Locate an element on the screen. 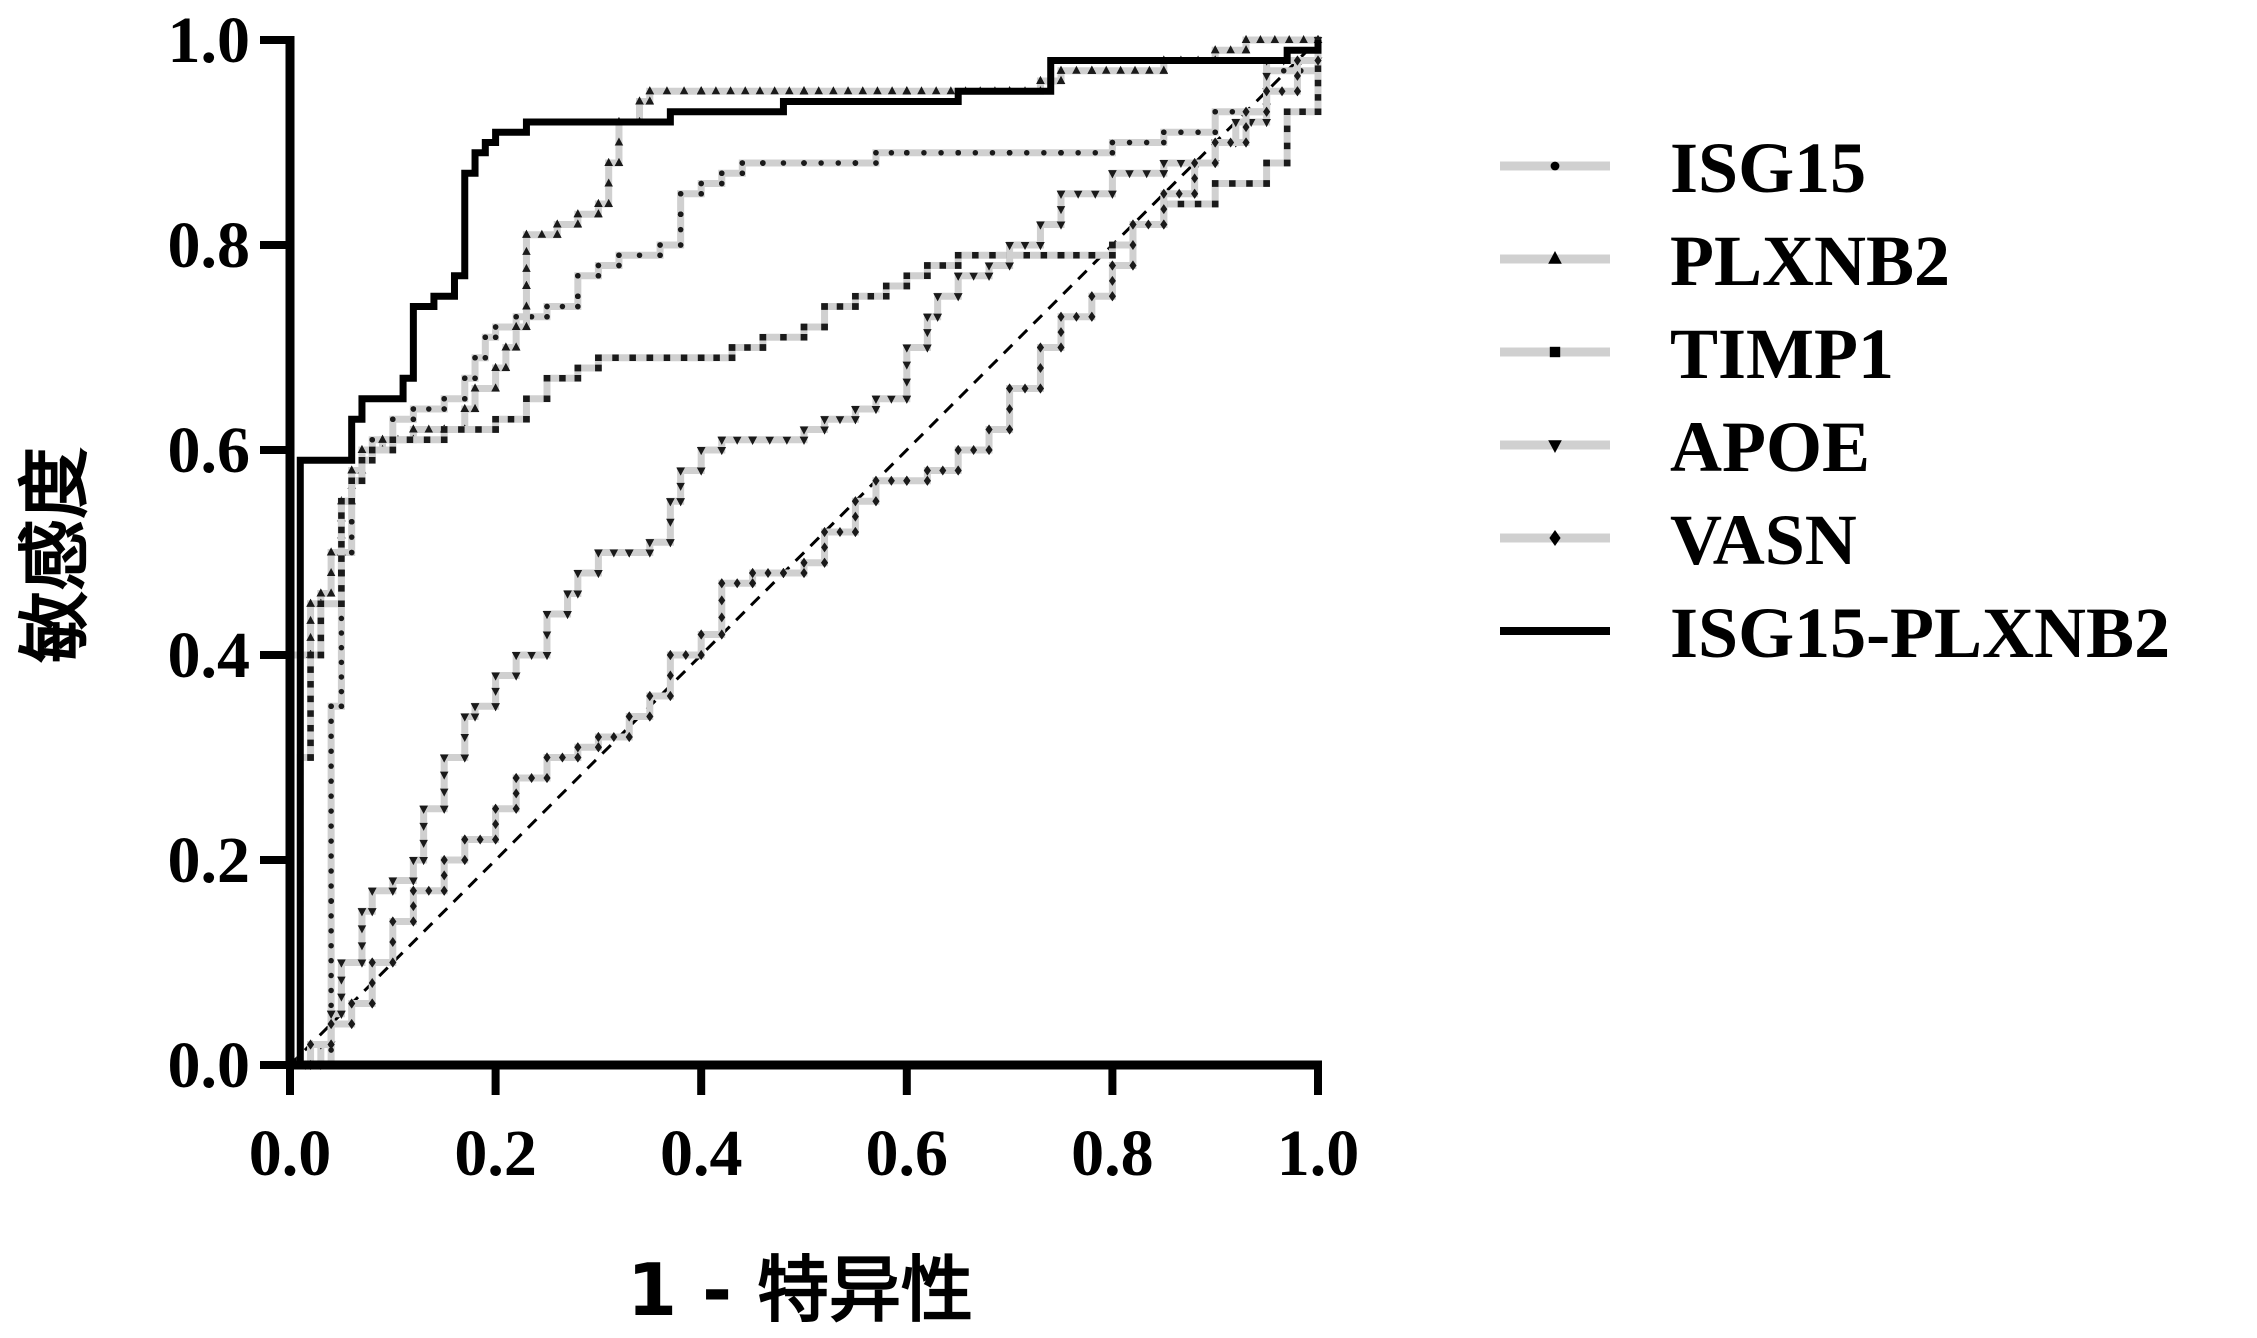  x-tick-label: 1.0 is located at coordinates (1318, 1153).